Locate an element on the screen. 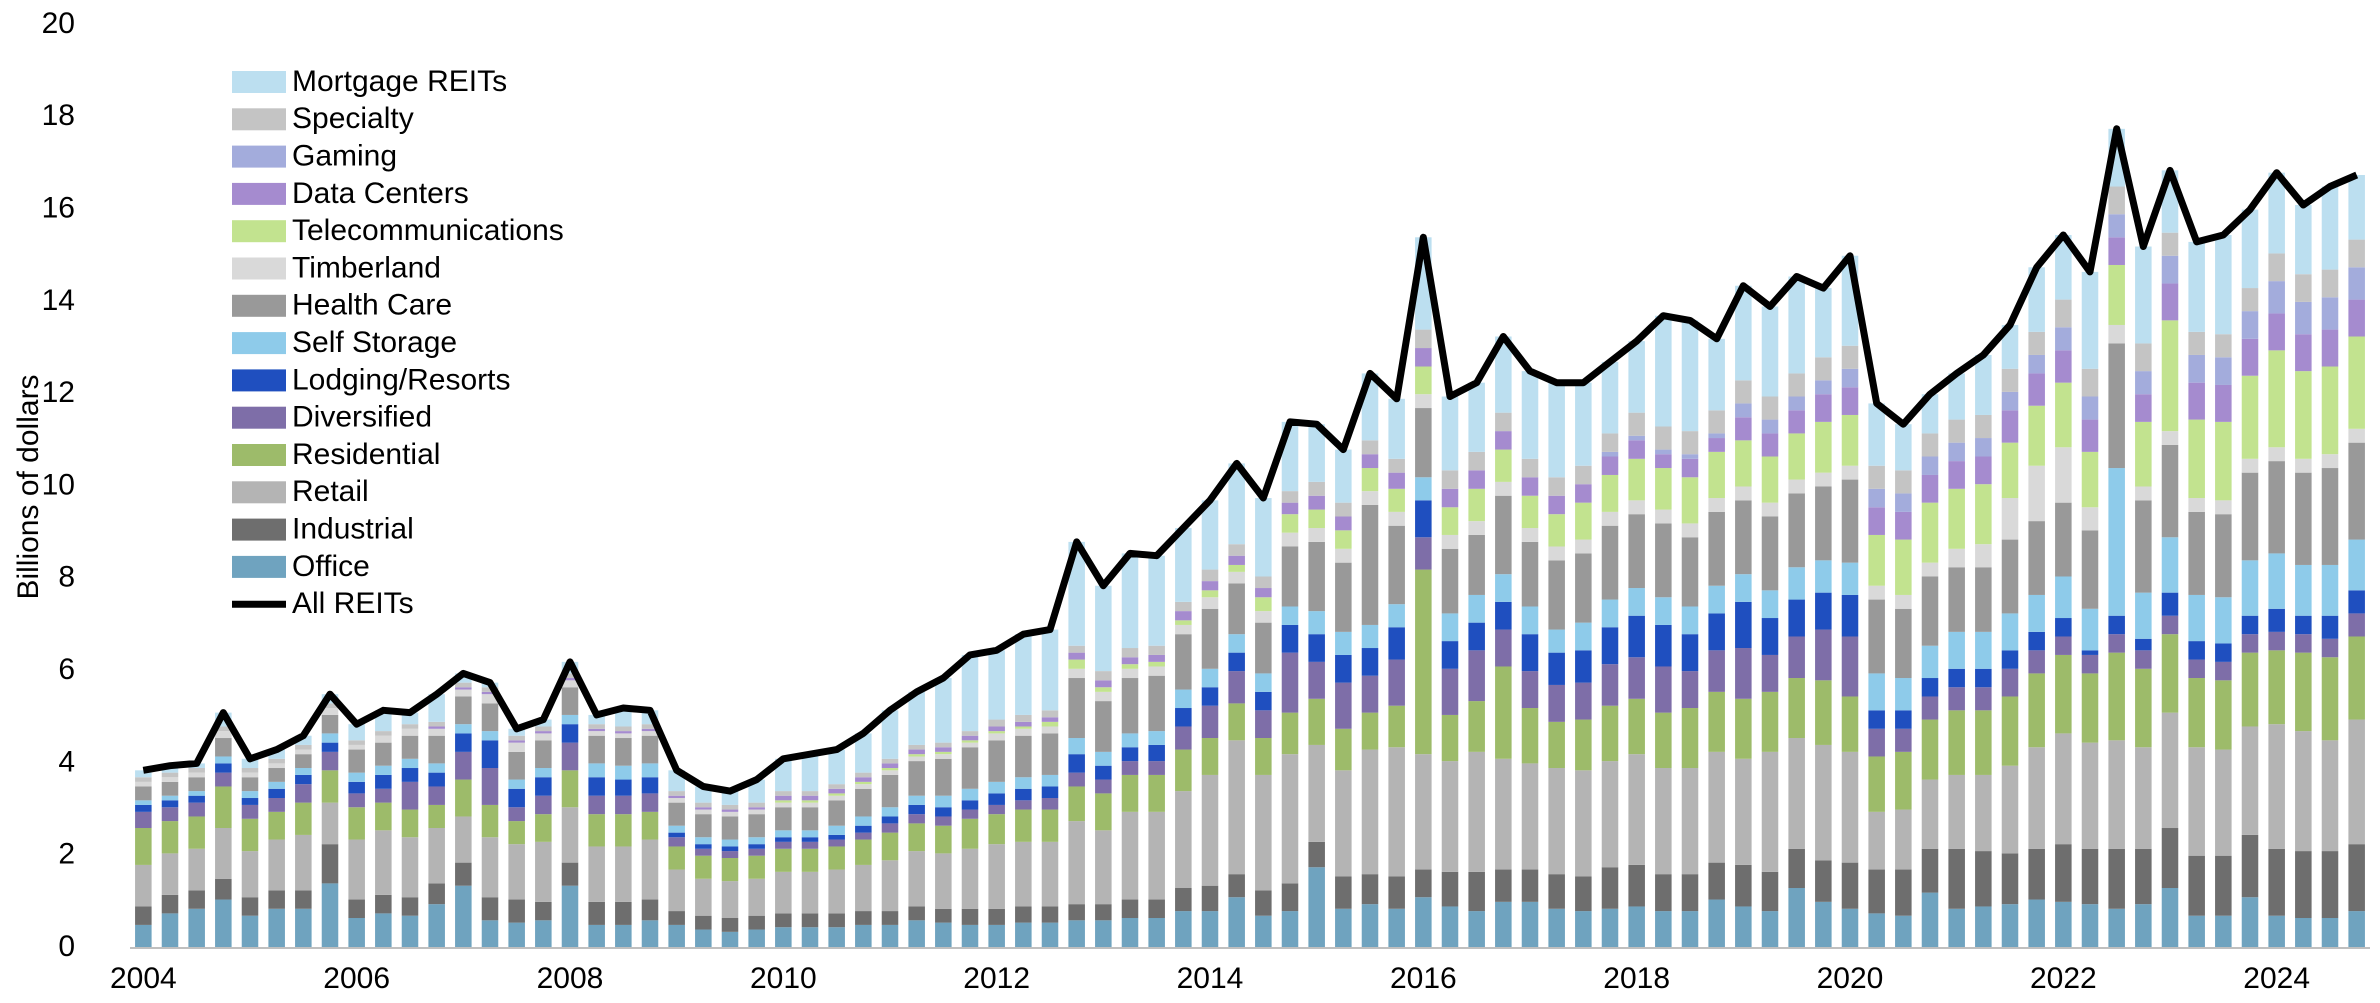  legend-label: Diversified is located at coordinates (362, 417).